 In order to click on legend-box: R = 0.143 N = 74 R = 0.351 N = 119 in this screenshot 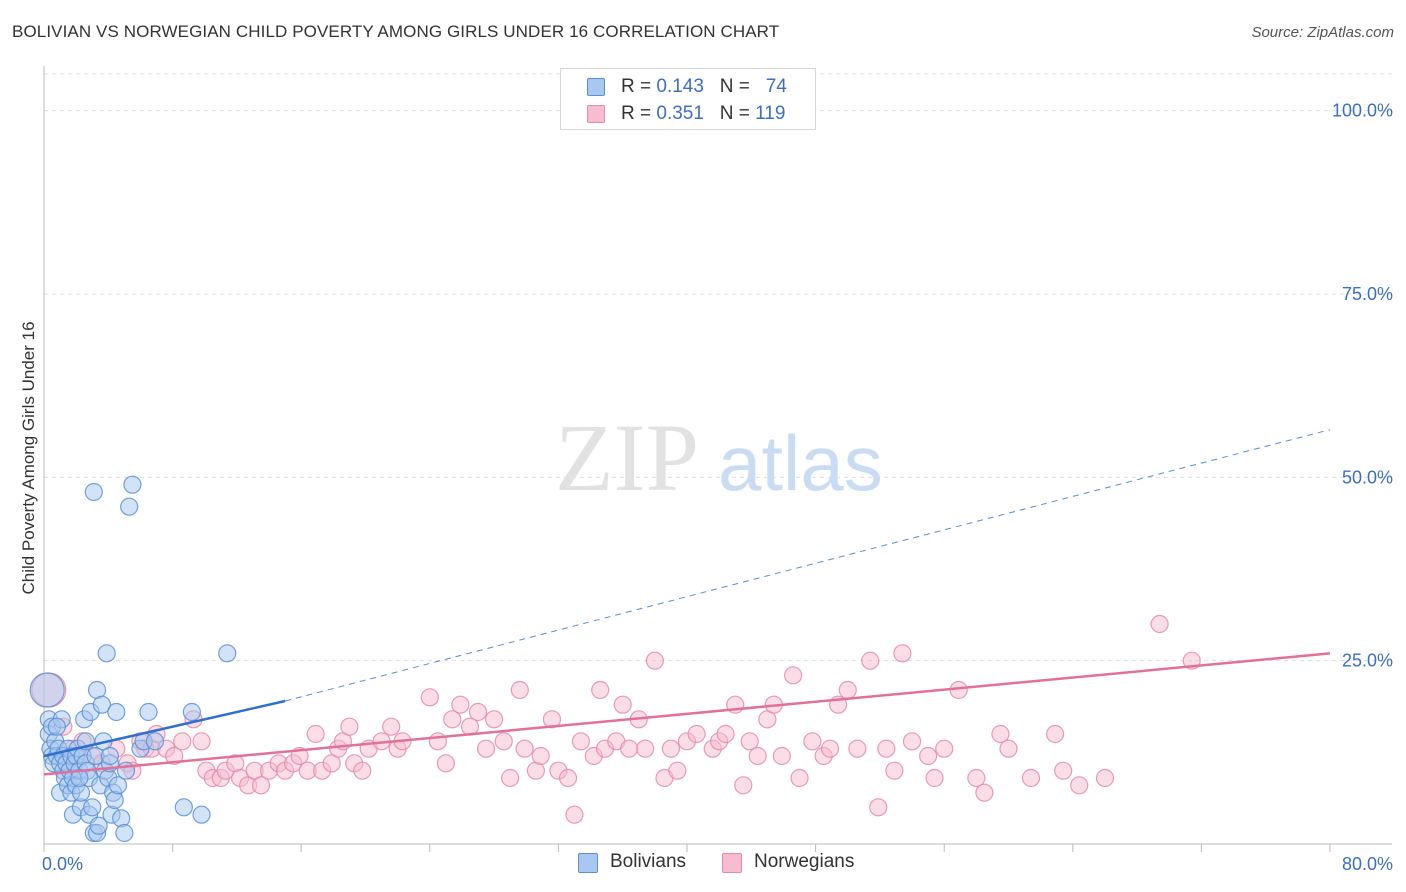, I will do `click(688, 99)`.